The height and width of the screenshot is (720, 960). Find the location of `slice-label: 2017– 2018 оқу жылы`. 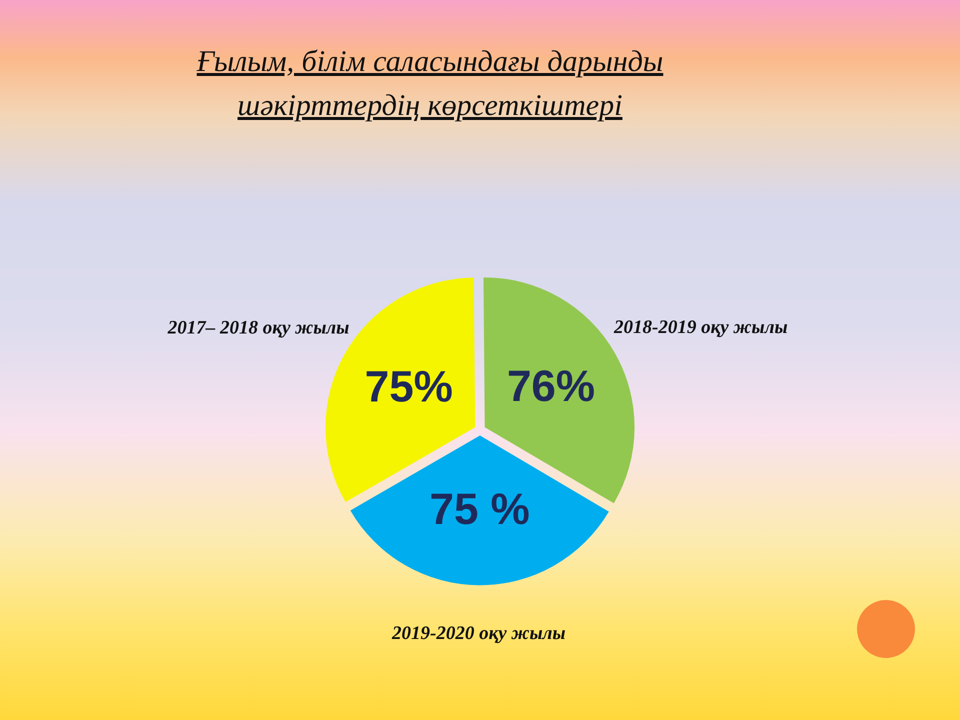

slice-label: 2017– 2018 оқу жылы is located at coordinates (258, 328).